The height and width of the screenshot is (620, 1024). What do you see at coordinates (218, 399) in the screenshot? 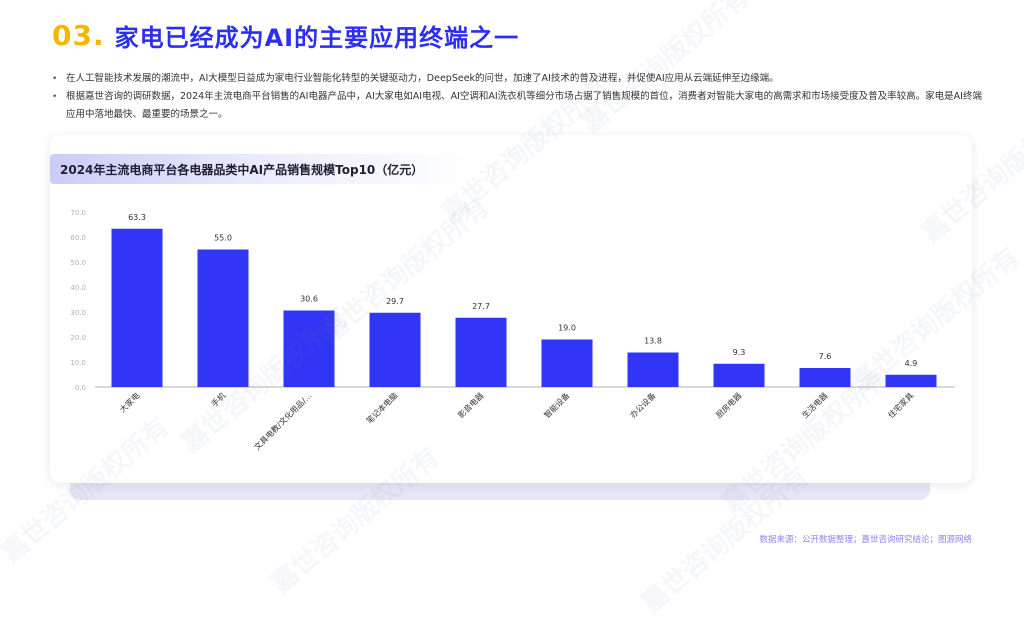
I see `x-tick-label: 手机` at bounding box center [218, 399].